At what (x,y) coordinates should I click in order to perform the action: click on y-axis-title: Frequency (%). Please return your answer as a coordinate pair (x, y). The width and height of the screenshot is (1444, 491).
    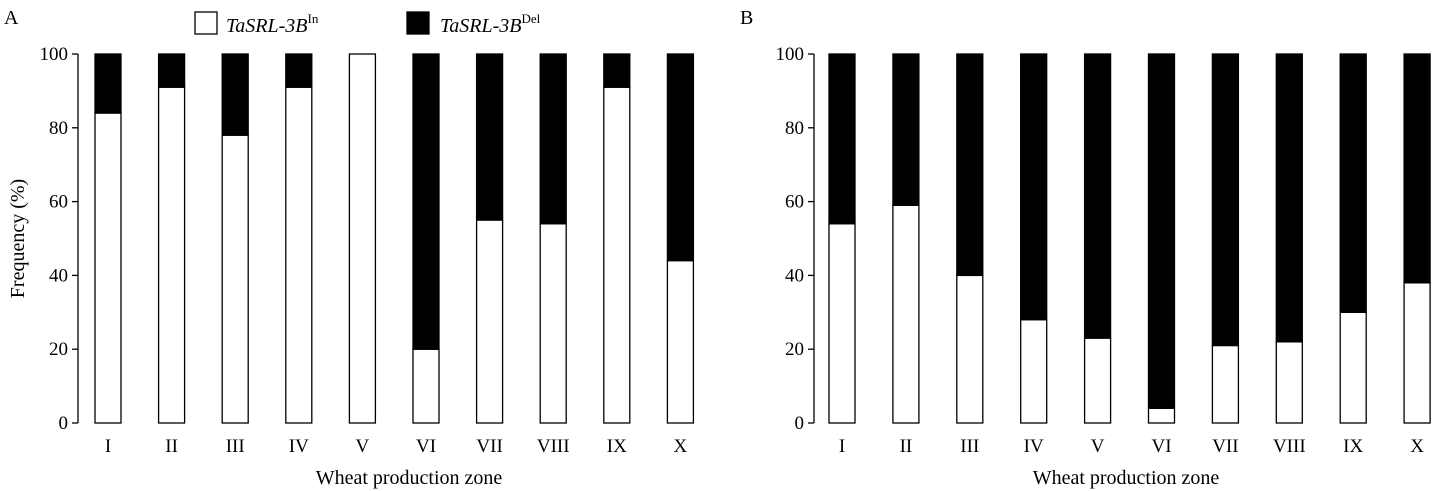
    Looking at the image, I should click on (18, 238).